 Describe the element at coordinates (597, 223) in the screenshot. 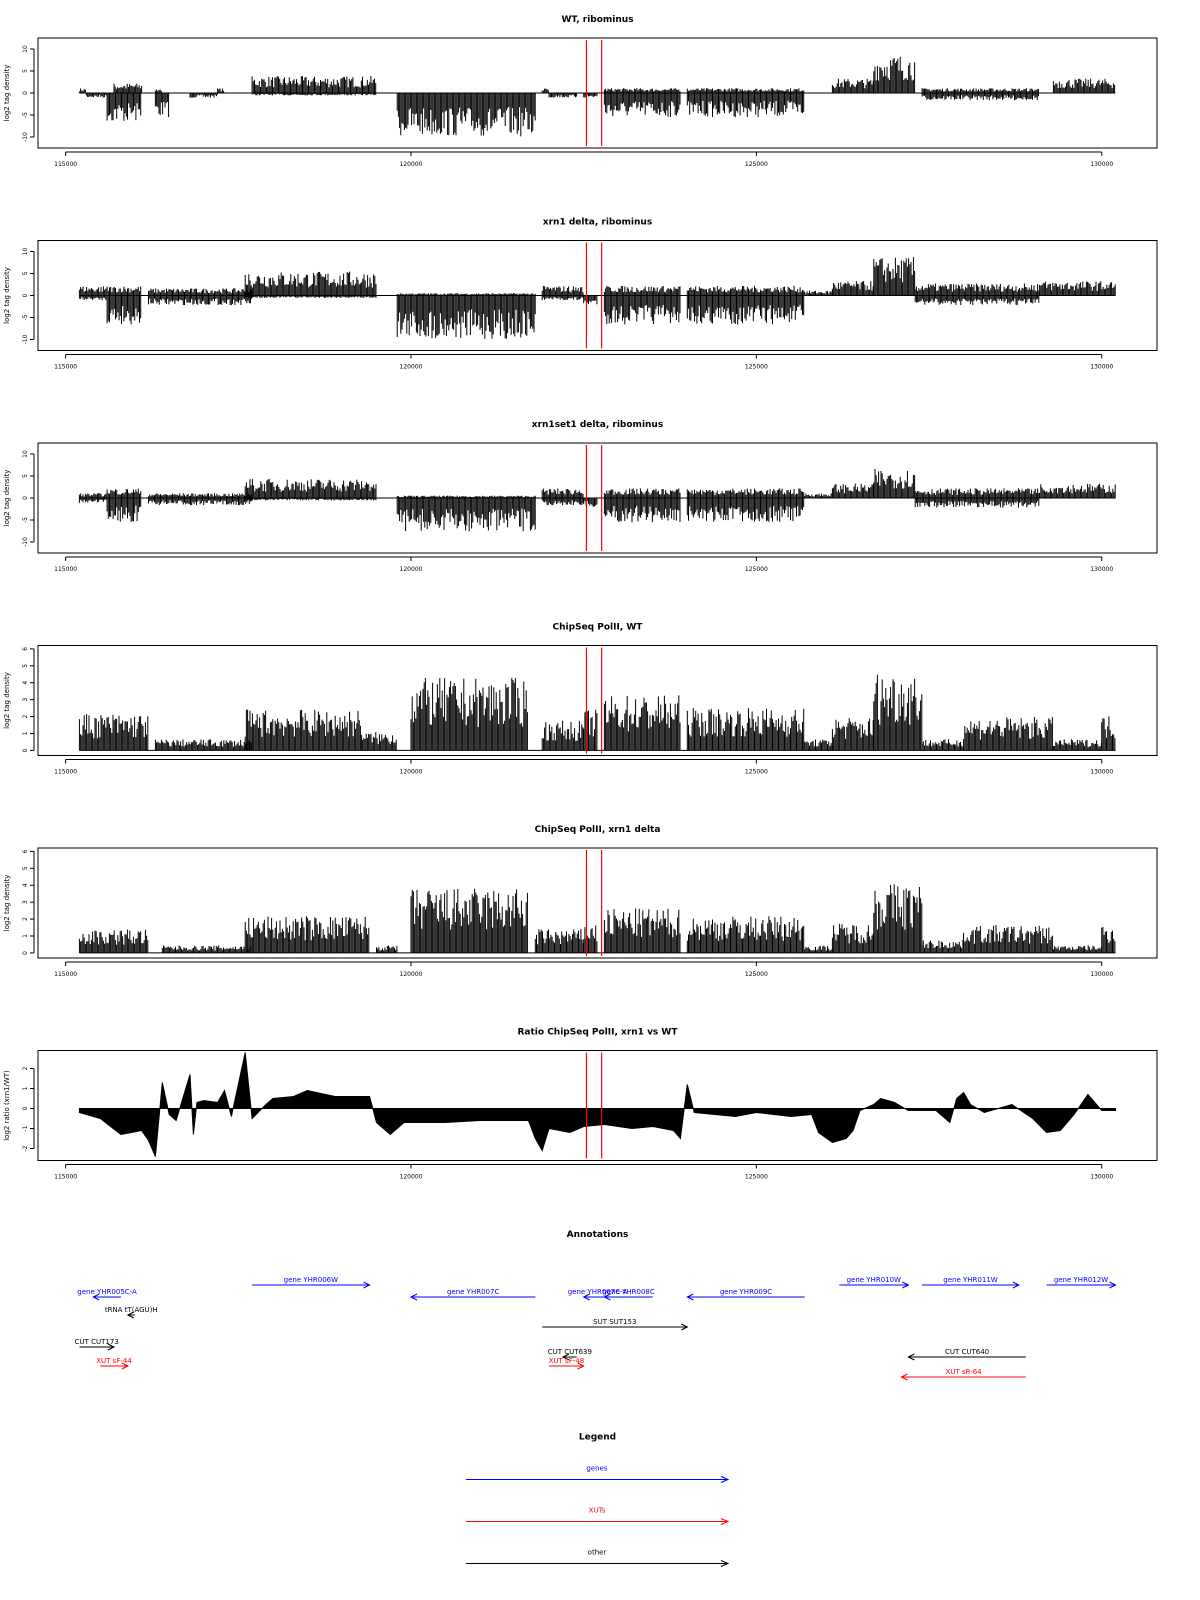

I see `chart-title: xrn1 delta, ribominus` at that location.